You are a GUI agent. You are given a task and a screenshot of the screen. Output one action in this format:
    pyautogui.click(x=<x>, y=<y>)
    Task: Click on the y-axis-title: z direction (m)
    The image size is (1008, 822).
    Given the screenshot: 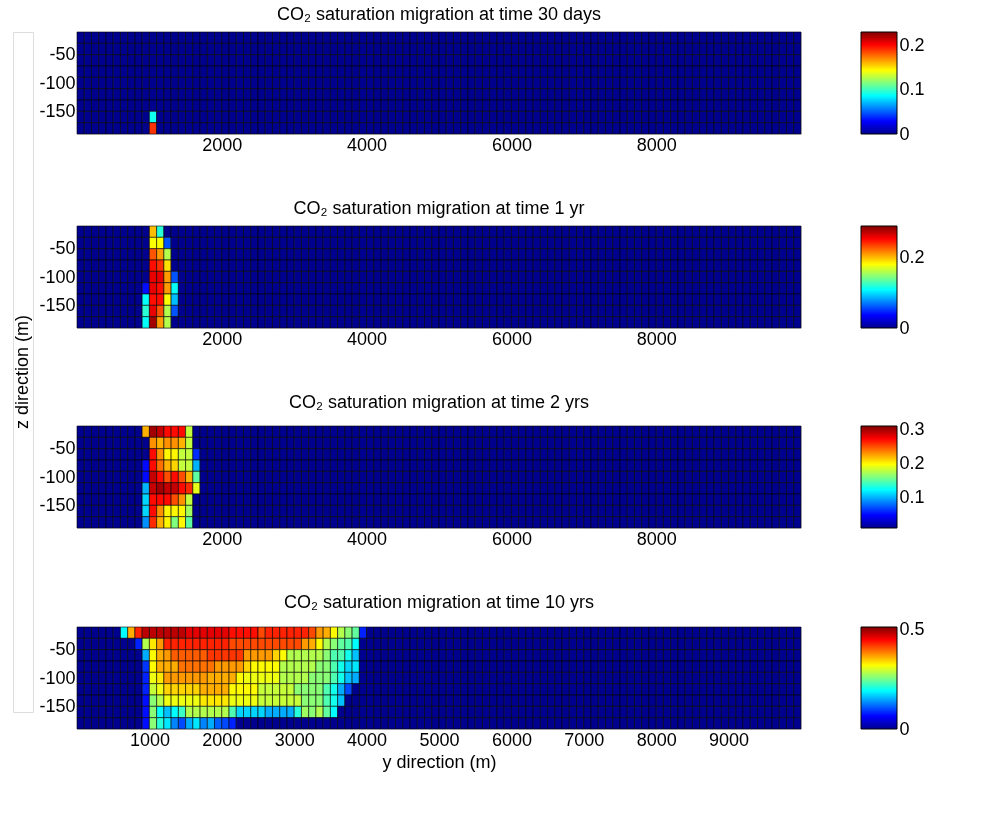 What is the action you would take?
    pyautogui.click(x=22, y=372)
    